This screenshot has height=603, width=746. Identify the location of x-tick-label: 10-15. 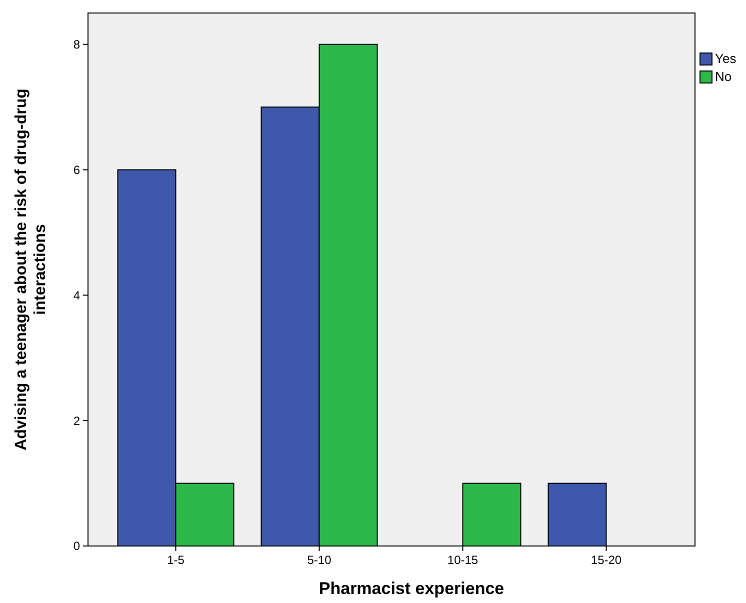
(462, 560).